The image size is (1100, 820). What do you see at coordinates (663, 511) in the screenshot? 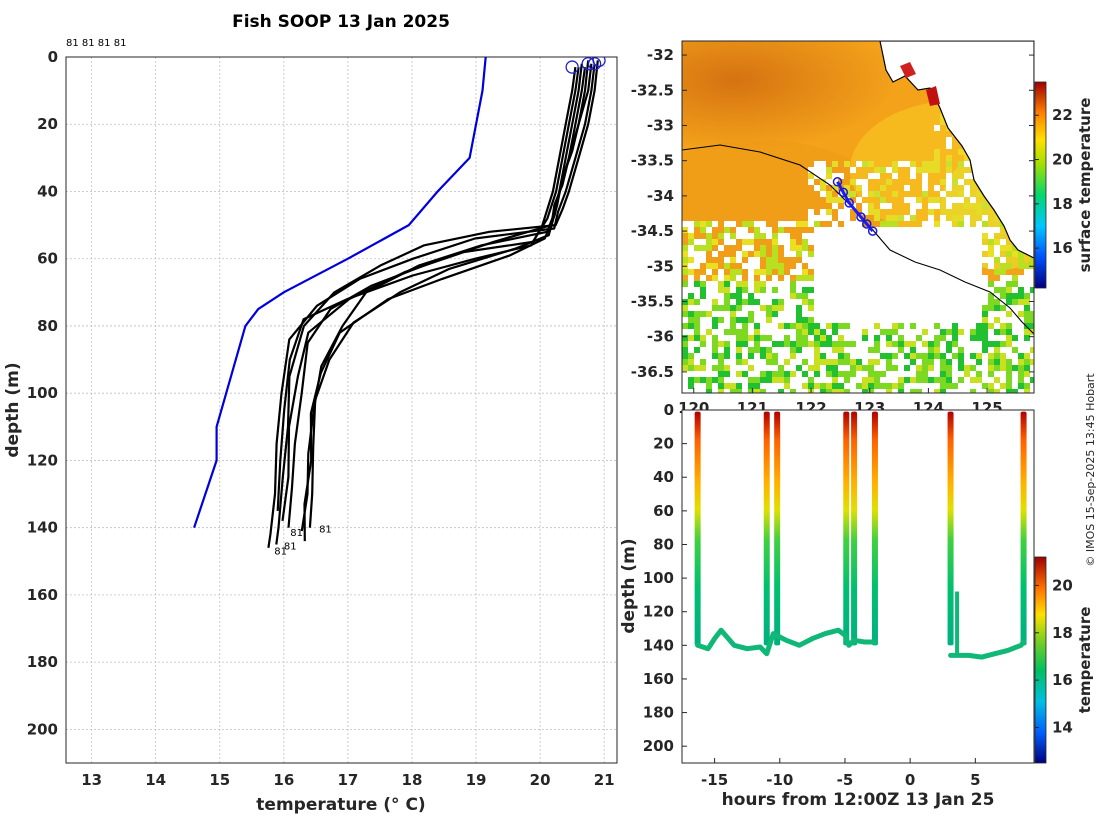
I see `depth-time-ytick: 60` at bounding box center [663, 511].